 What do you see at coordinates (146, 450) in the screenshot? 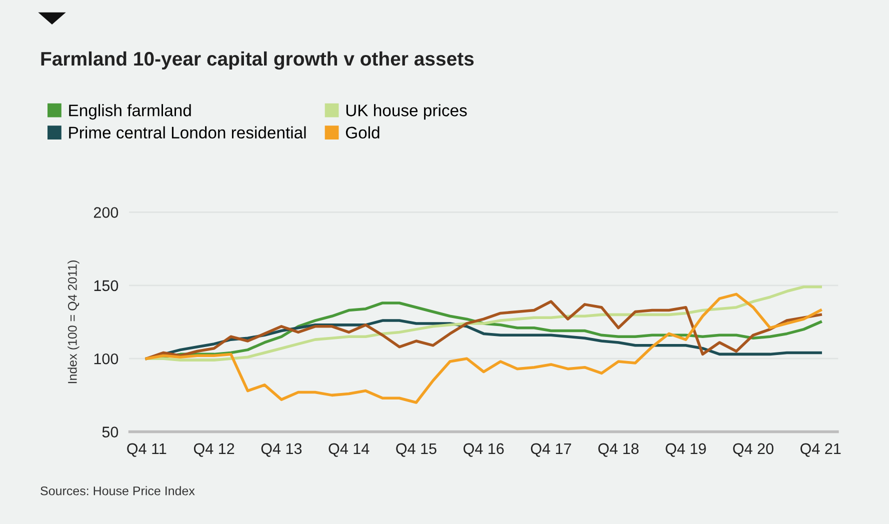
I see `x-tick-label: Q4 11` at bounding box center [146, 450].